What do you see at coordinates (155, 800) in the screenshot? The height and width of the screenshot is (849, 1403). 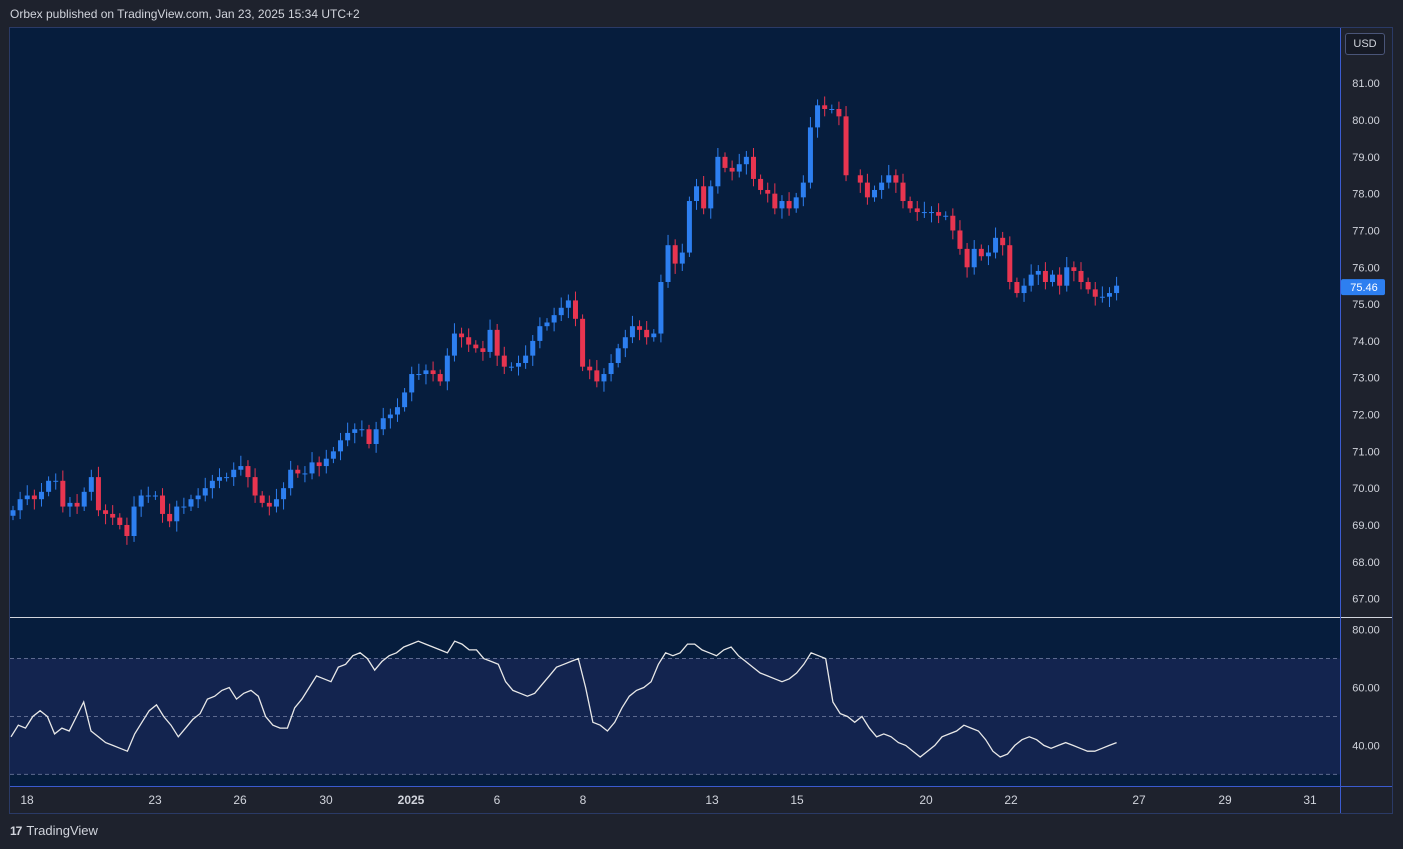 I see `time-tick-label: 23` at bounding box center [155, 800].